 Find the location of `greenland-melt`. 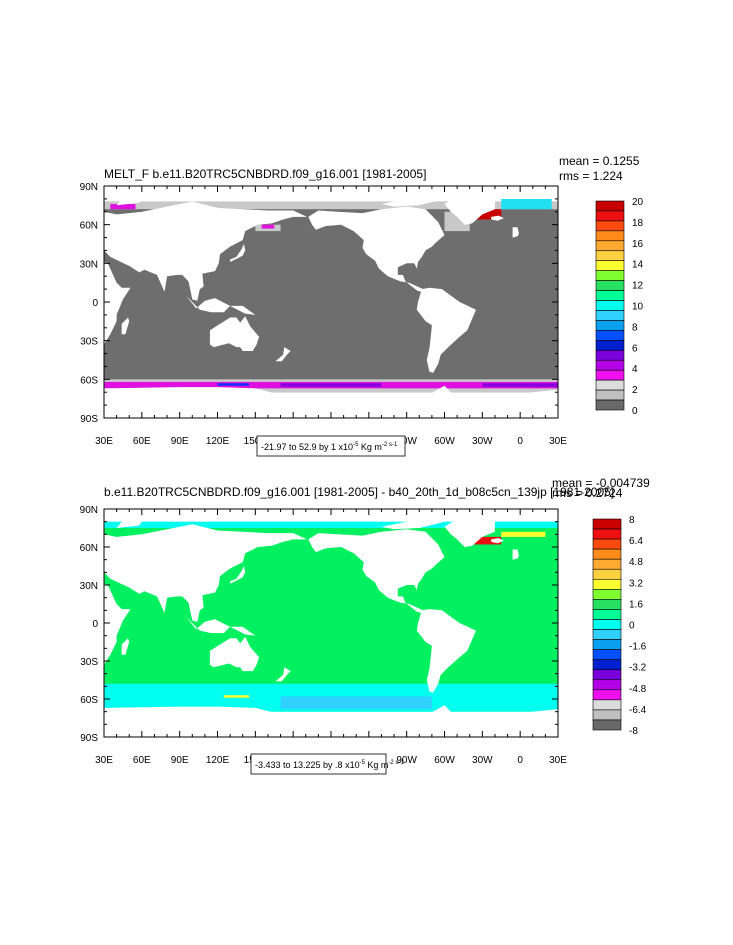

greenland-melt is located at coordinates (484, 214).